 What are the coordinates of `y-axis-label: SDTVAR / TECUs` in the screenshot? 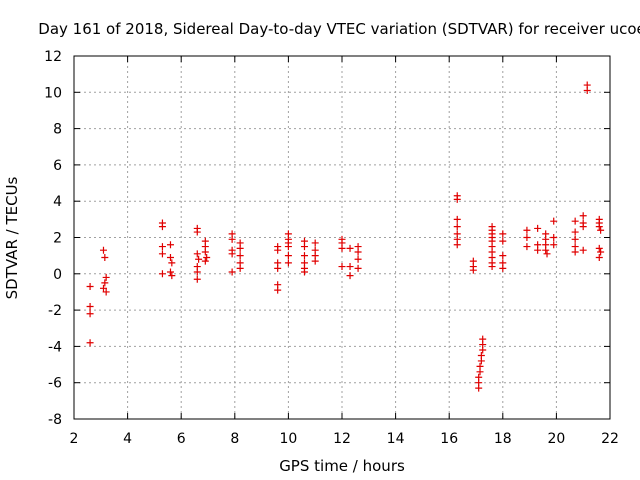 It's located at (12, 237).